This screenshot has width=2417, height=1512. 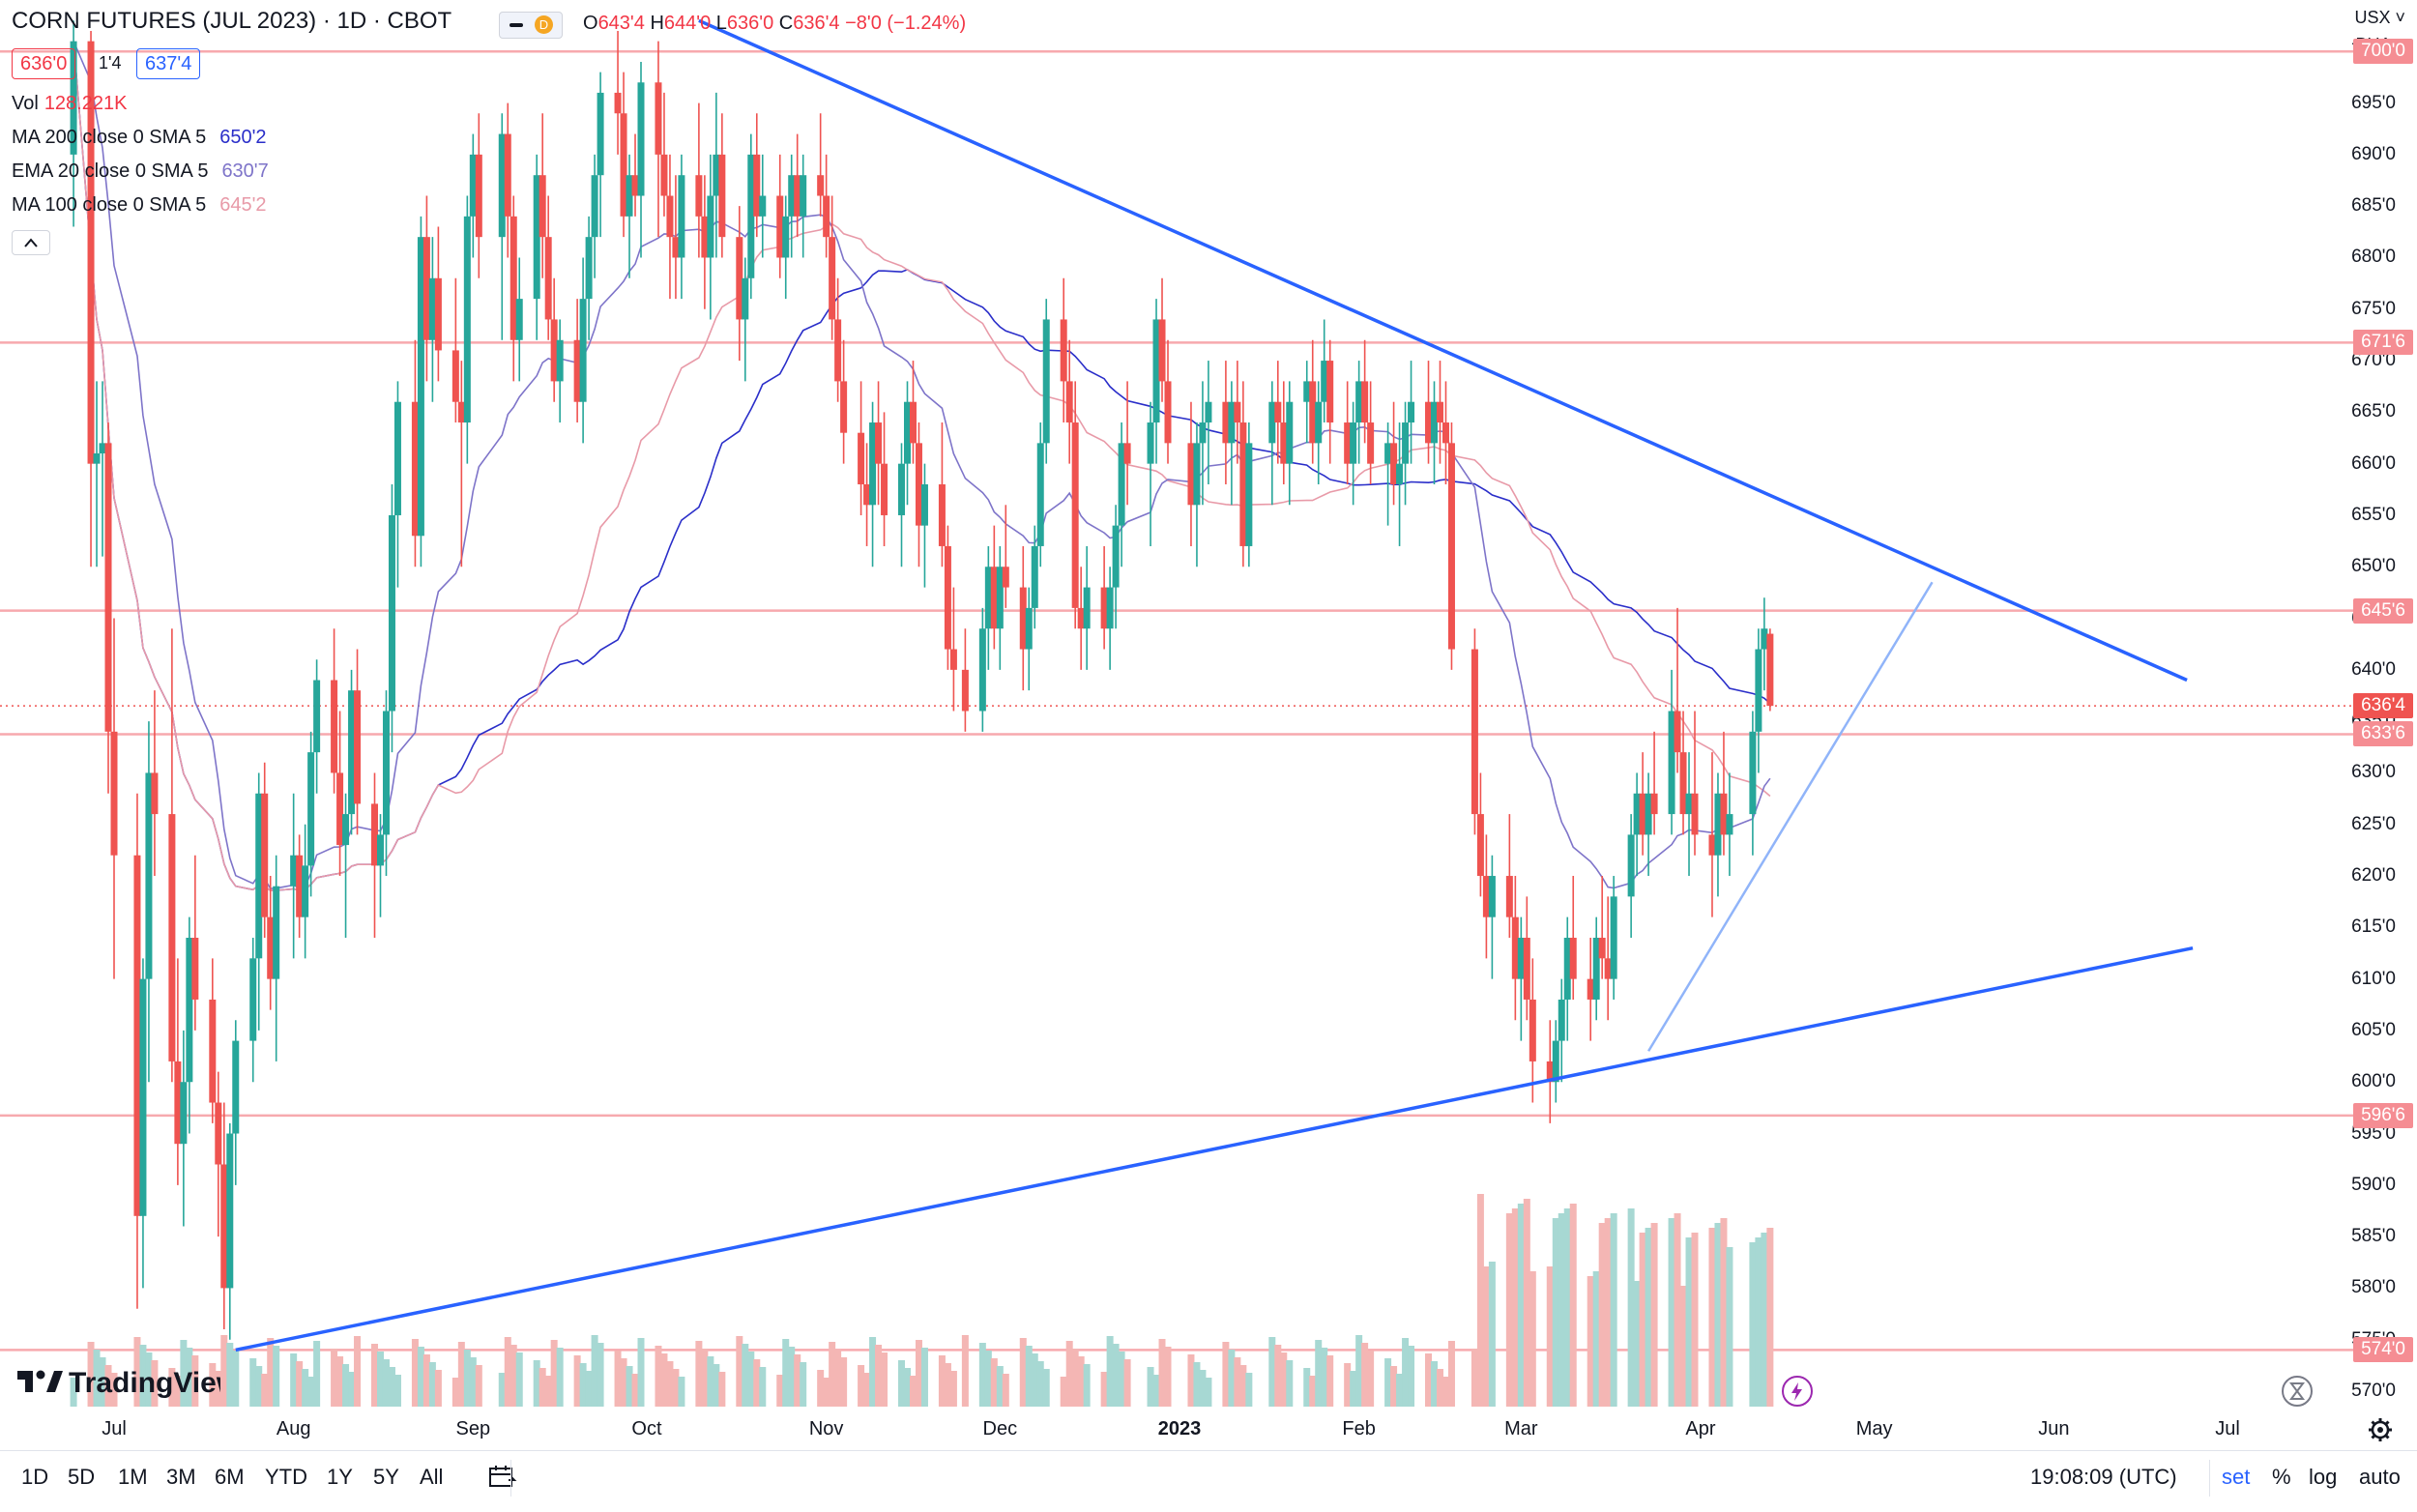 I want to click on auto-toggle: auto, so click(x=2380, y=1477).